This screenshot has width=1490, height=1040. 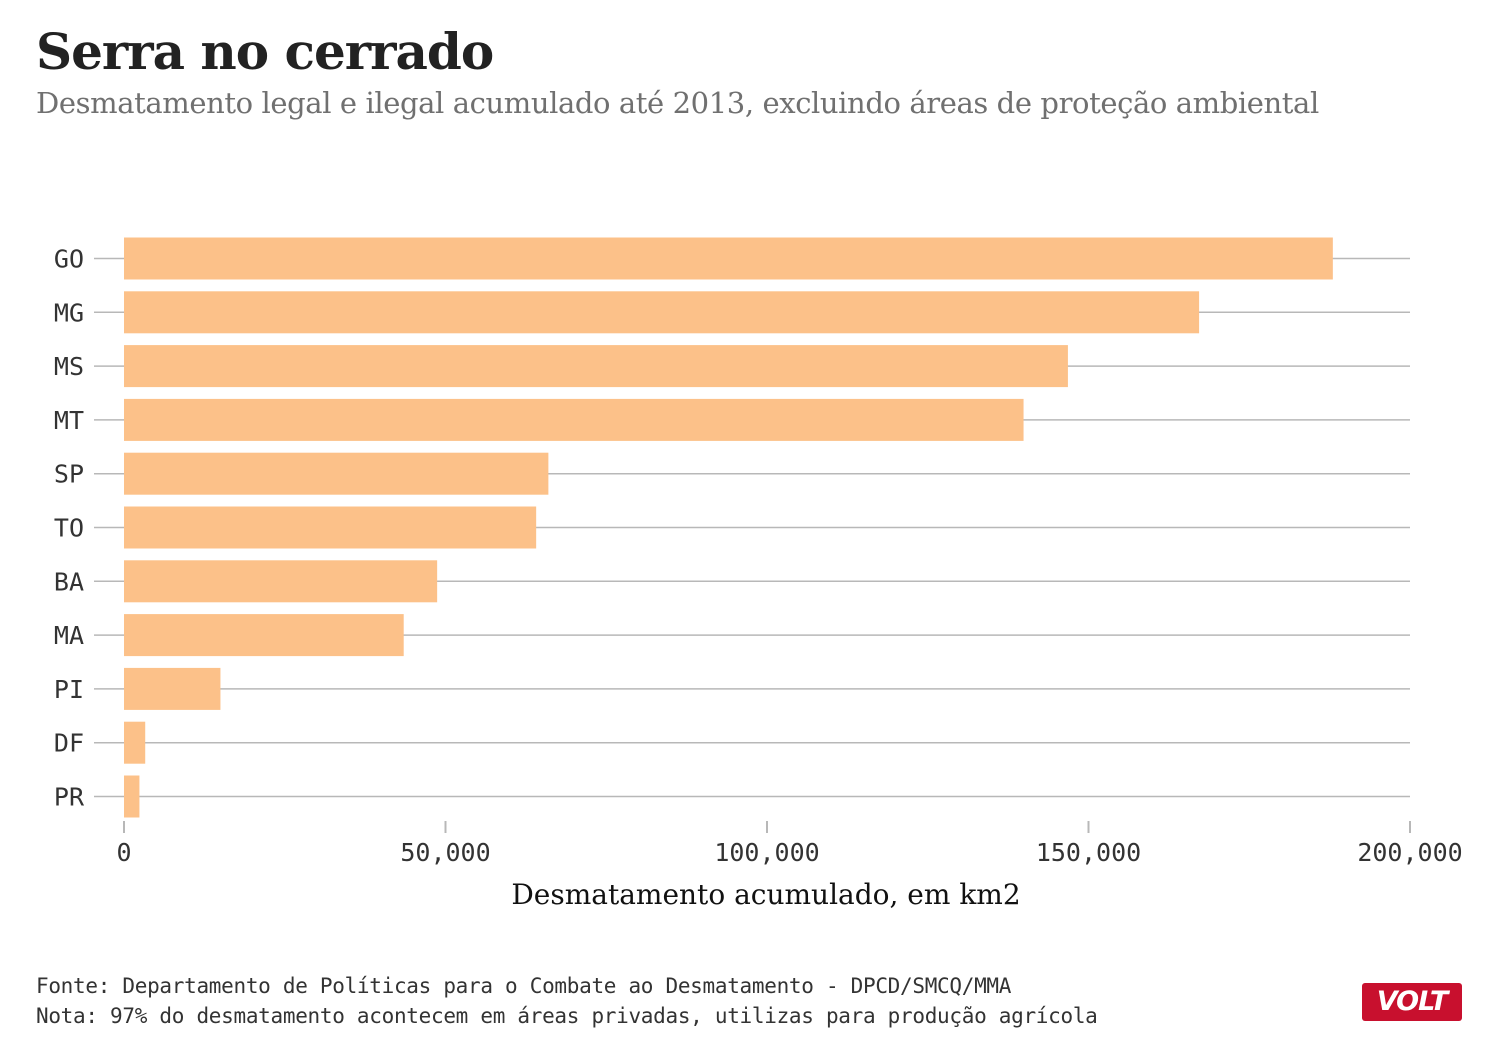 I want to click on x-tick-label: 100,000, so click(x=766, y=852).